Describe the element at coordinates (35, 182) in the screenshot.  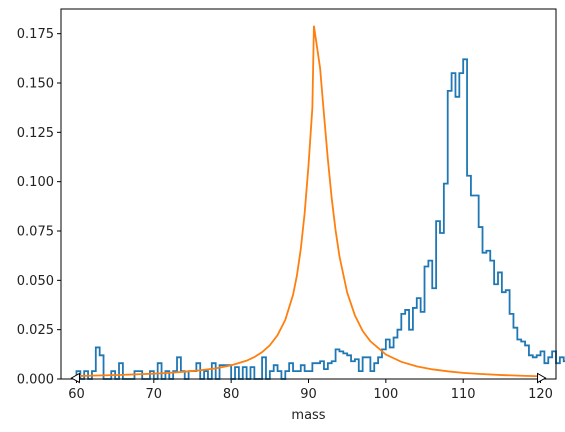
I see `y-tick-label: 0.100` at that location.